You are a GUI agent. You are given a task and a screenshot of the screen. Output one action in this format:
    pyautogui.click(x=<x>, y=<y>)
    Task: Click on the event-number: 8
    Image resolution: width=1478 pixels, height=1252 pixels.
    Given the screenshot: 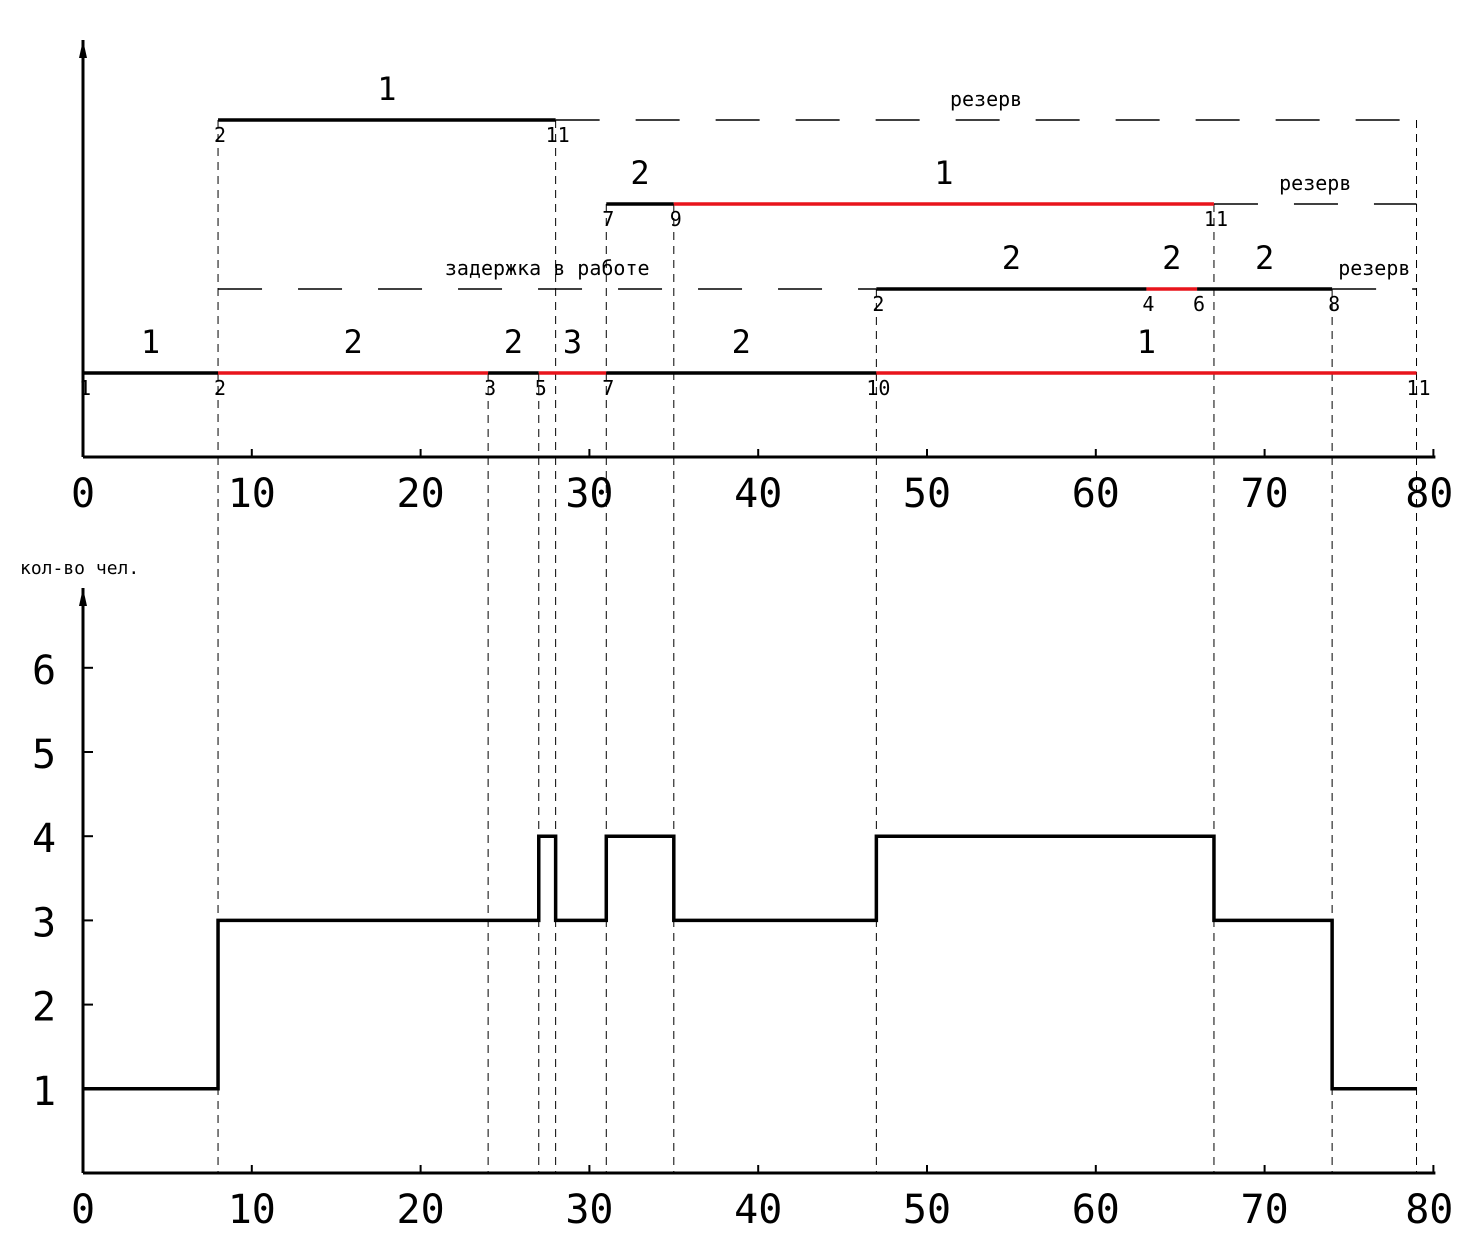 What is the action you would take?
    pyautogui.click(x=1334, y=304)
    